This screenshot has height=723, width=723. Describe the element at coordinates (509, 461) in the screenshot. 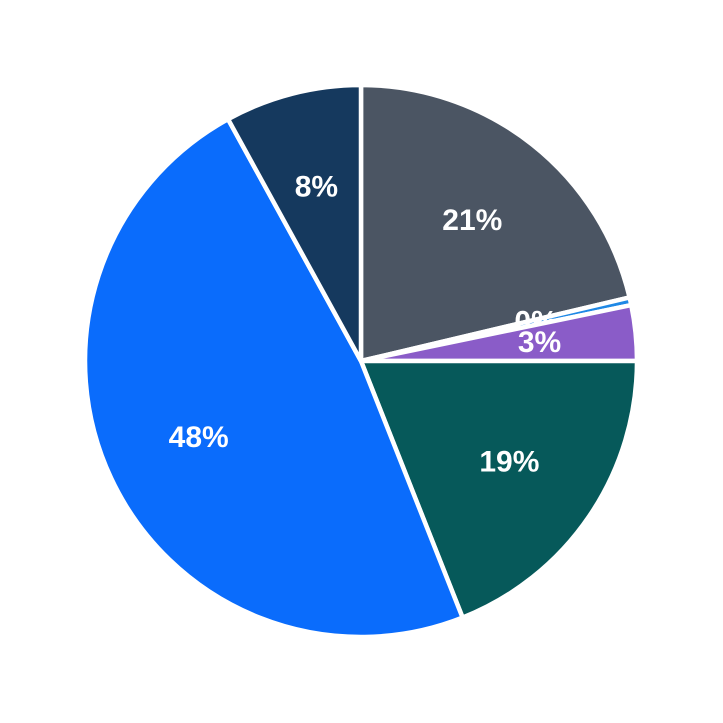

I see `slice-label-19pct: 19%` at that location.